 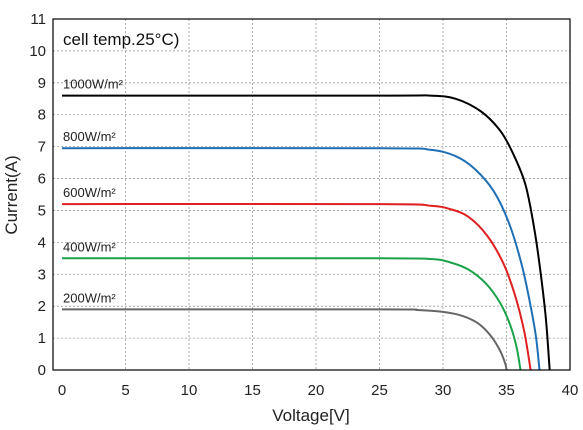 What do you see at coordinates (42, 83) in the screenshot?
I see `y-tick-label: 9` at bounding box center [42, 83].